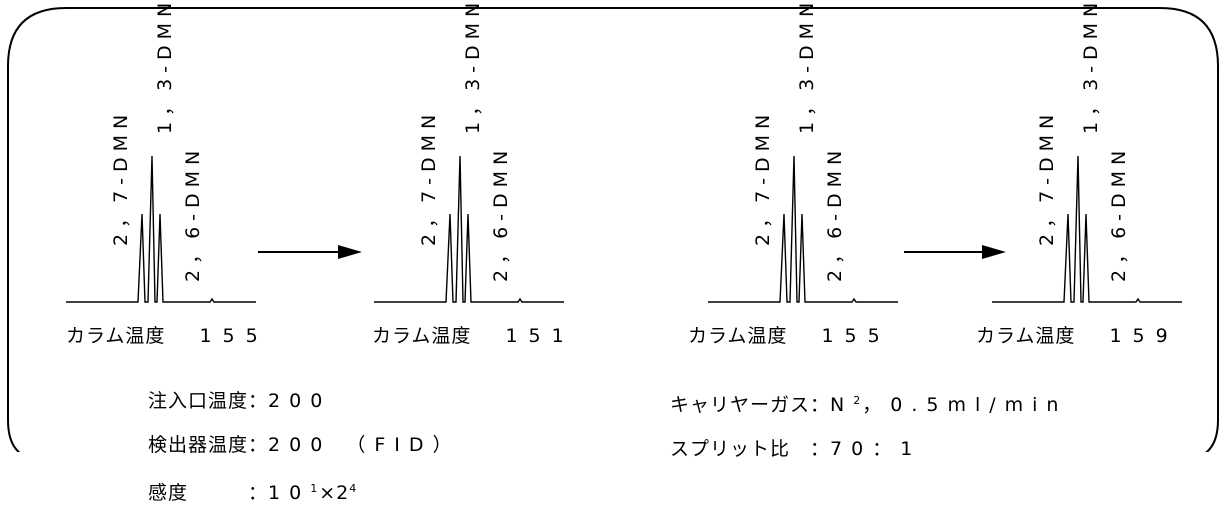 The width and height of the screenshot is (1221, 526). Describe the element at coordinates (750, 405) in the screenshot. I see `carrier-gas-label: キャリヤーガス：` at that location.